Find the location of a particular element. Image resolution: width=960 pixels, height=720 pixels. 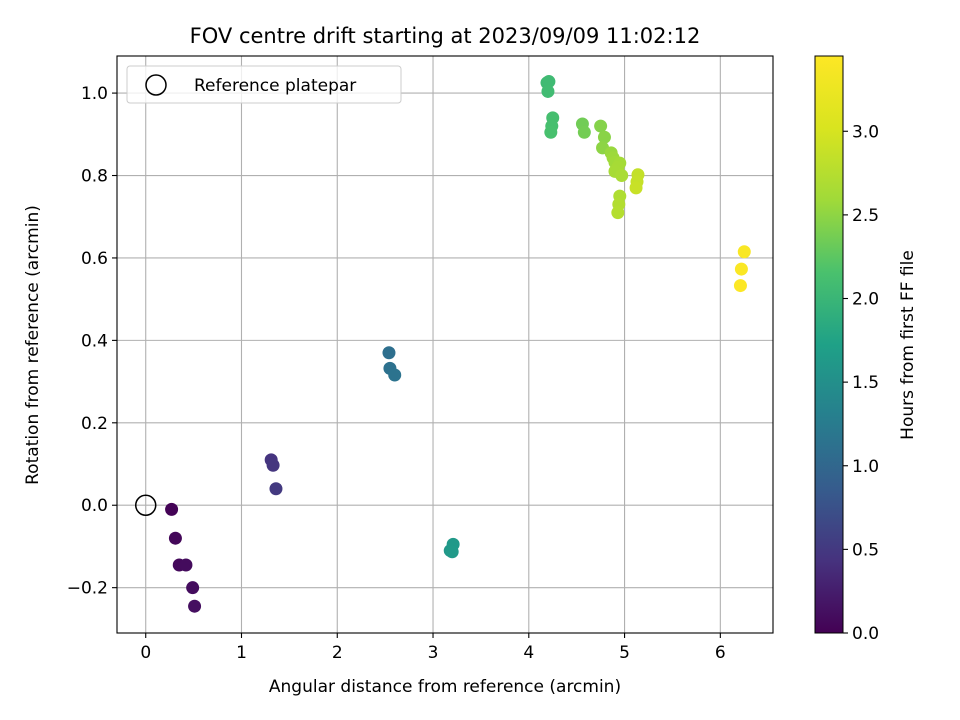

colorbar is located at coordinates (829, 344).